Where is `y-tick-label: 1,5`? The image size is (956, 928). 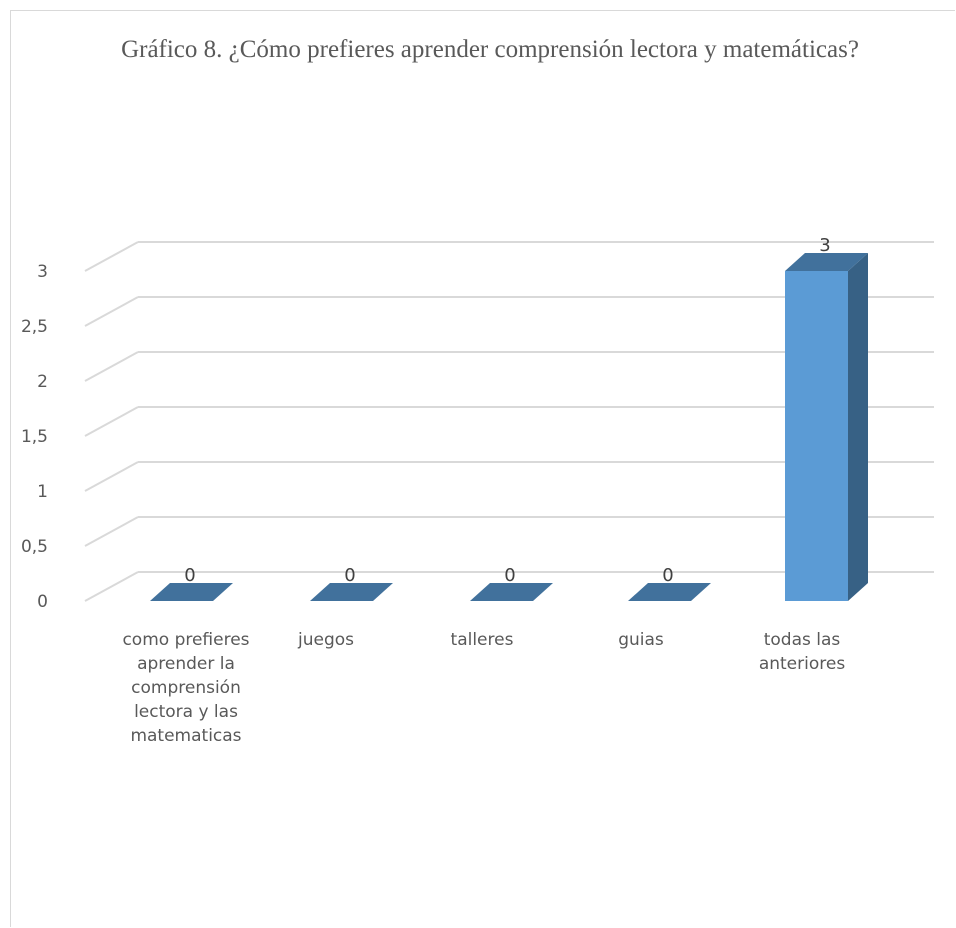 y-tick-label: 1,5 is located at coordinates (34, 437).